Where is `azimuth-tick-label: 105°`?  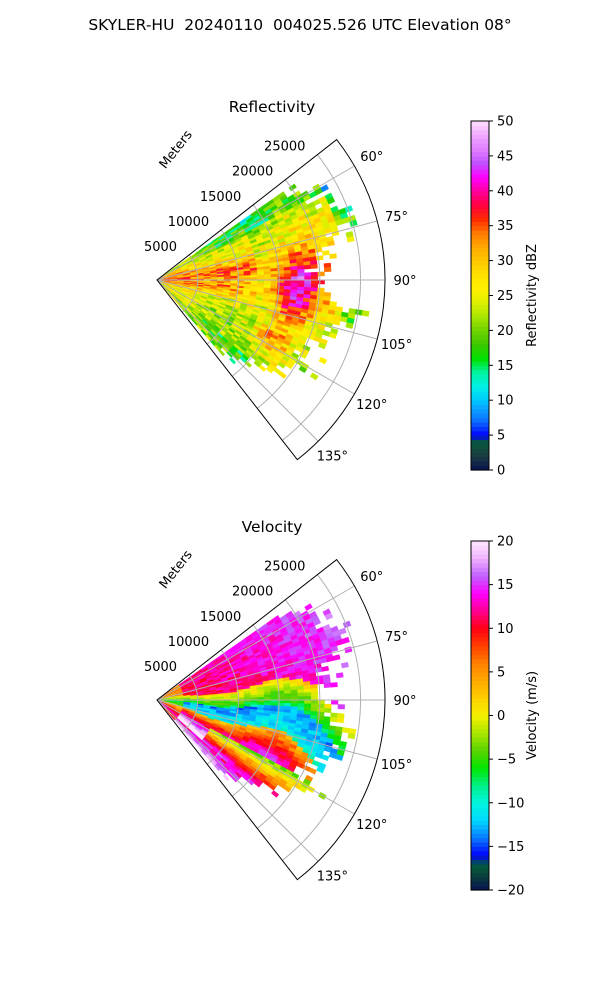
azimuth-tick-label: 105° is located at coordinates (396, 345).